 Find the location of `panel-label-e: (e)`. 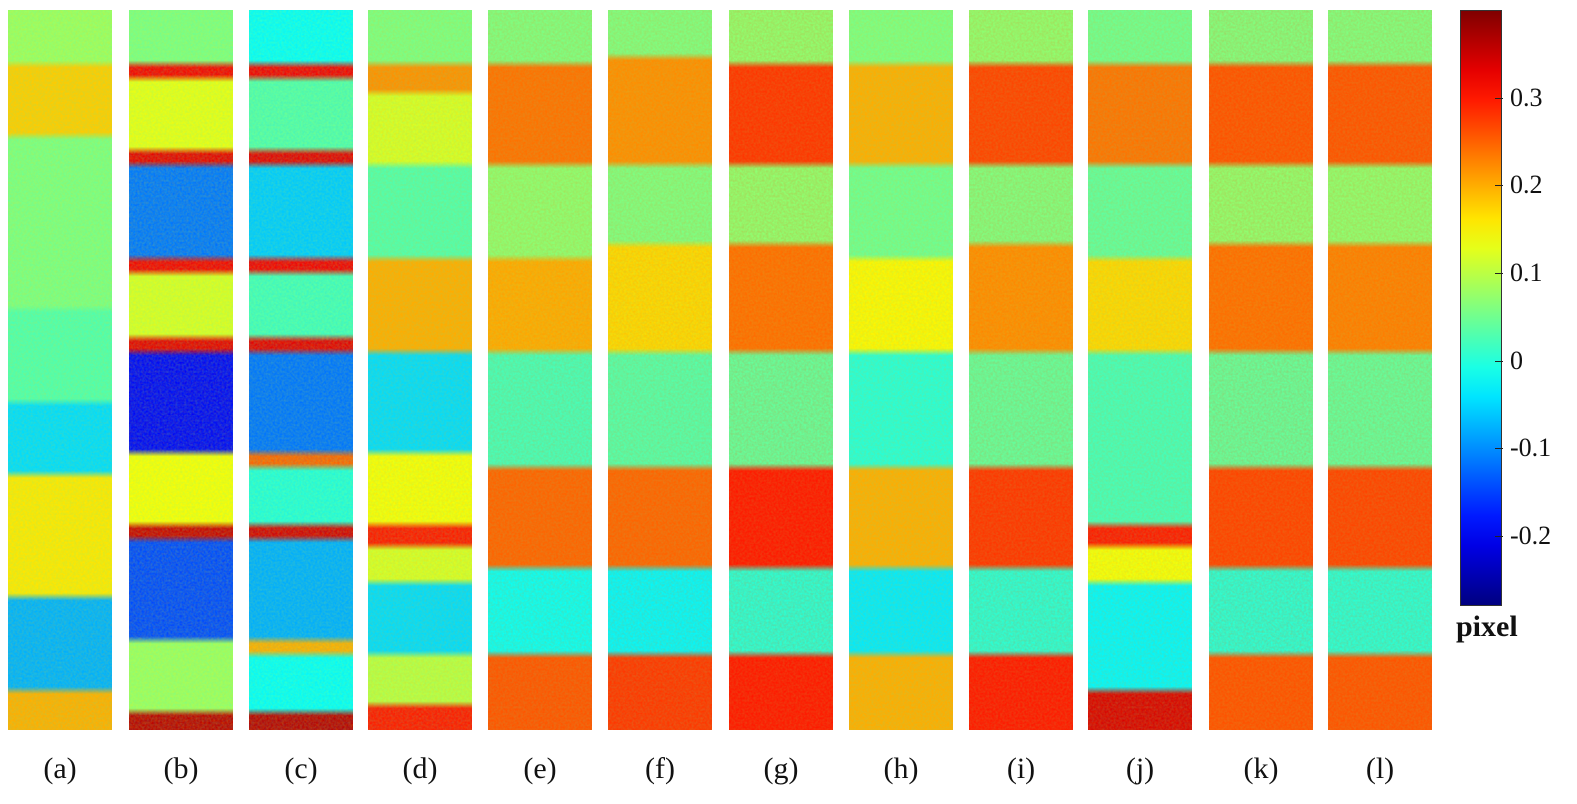

panel-label-e: (e) is located at coordinates (540, 768).